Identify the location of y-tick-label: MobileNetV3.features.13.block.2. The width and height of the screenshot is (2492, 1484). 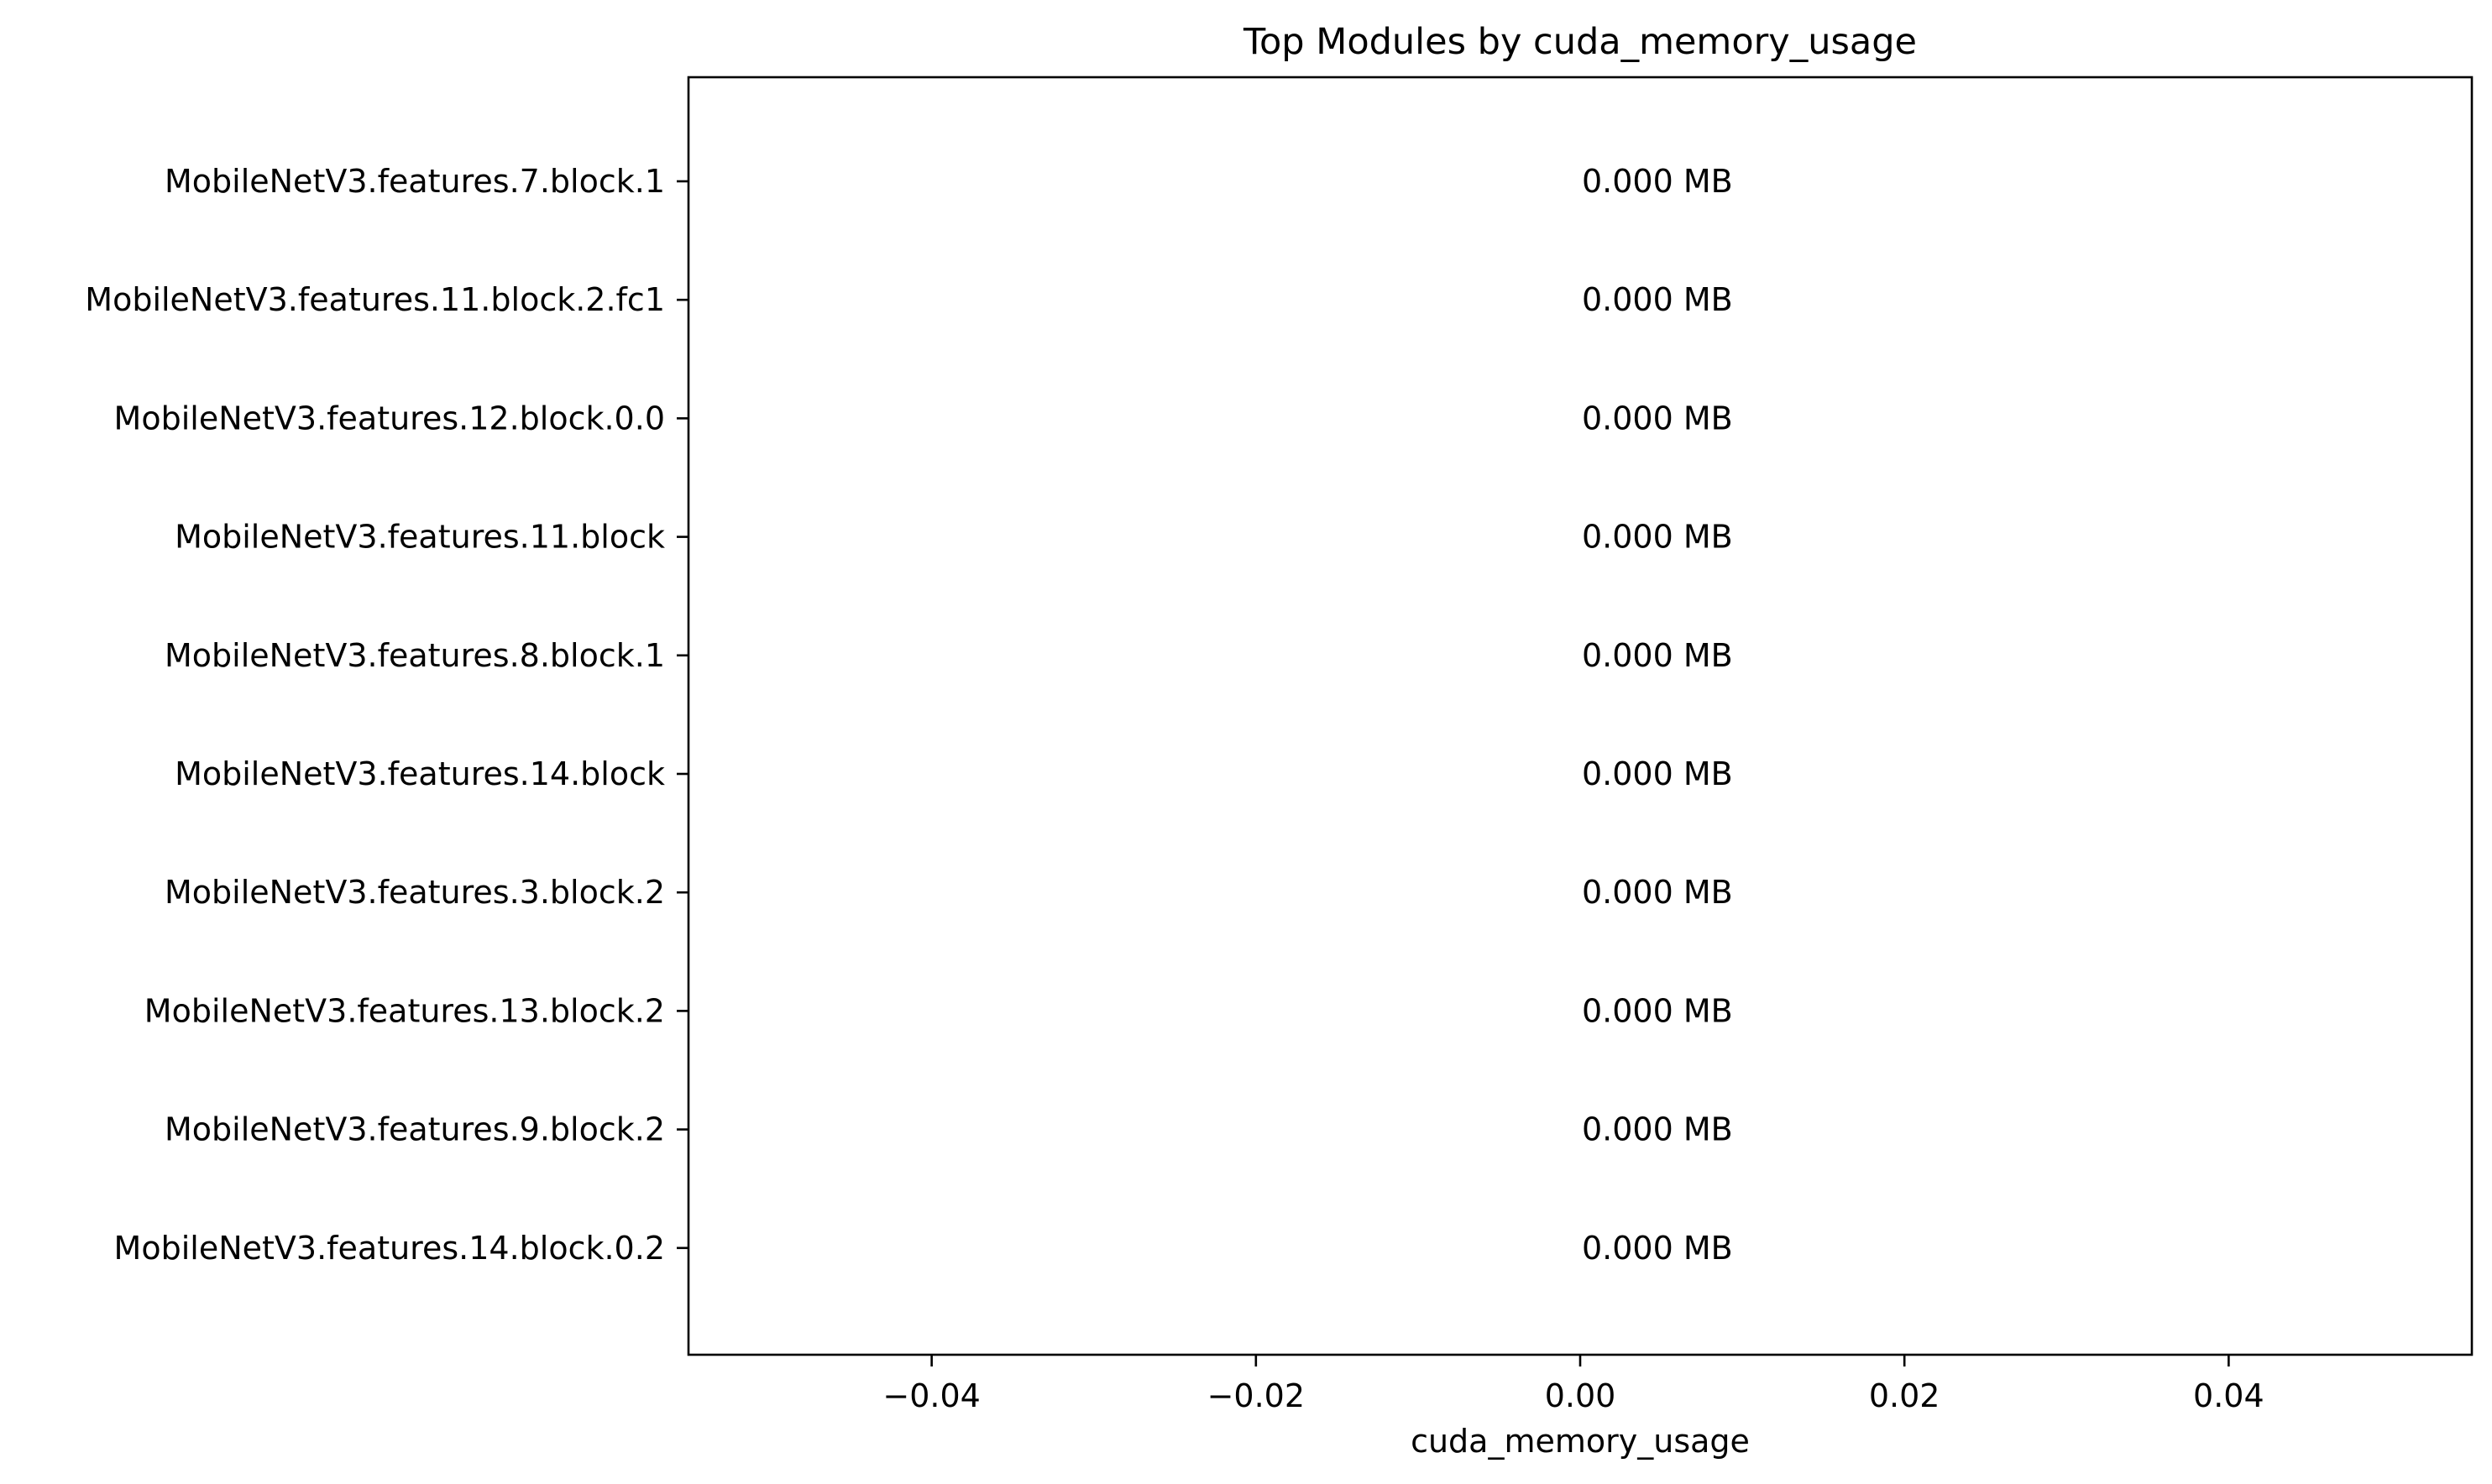
(404, 1010).